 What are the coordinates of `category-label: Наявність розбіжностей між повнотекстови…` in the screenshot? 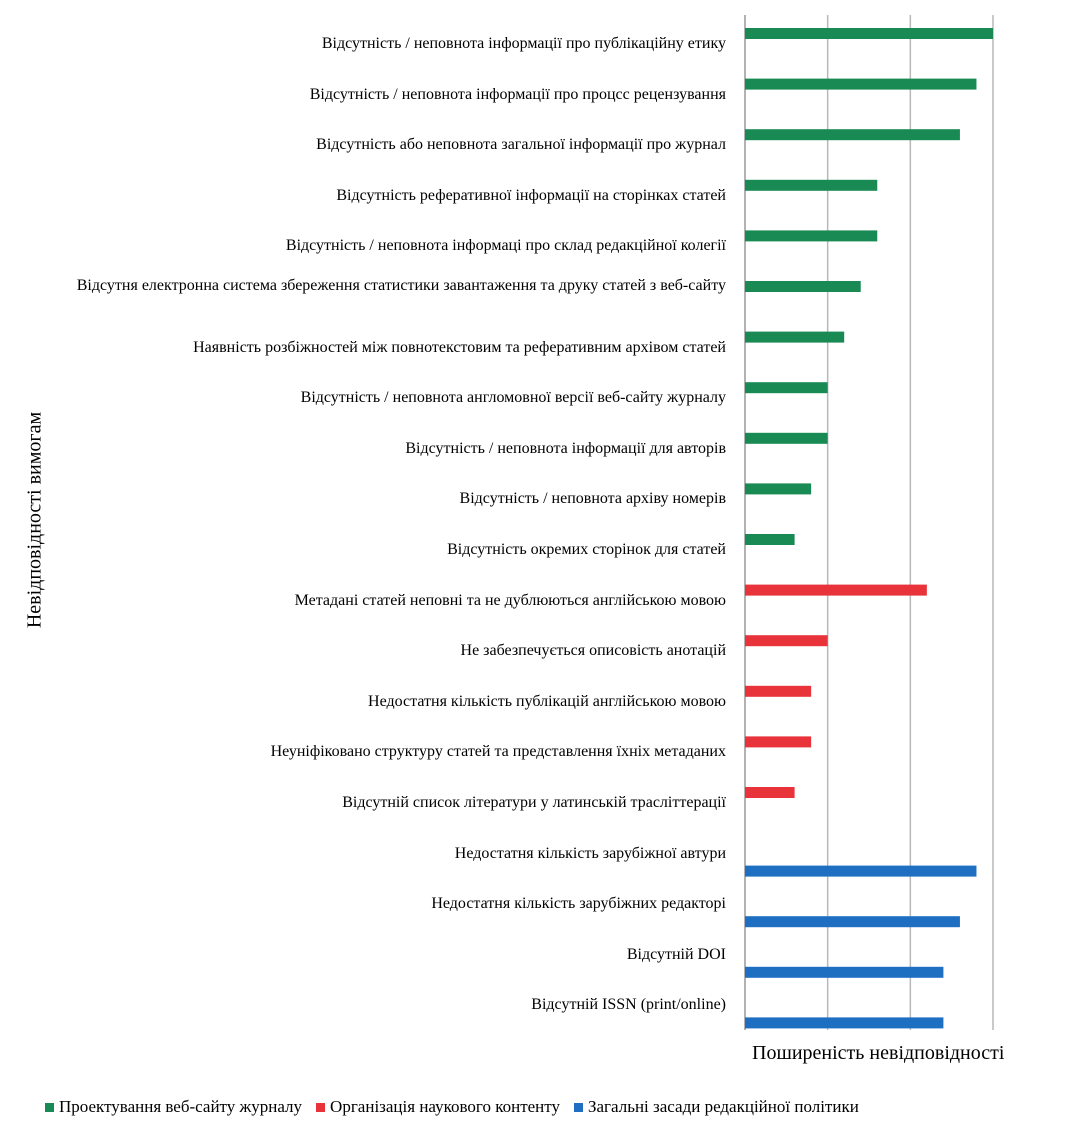 It's located at (459, 347).